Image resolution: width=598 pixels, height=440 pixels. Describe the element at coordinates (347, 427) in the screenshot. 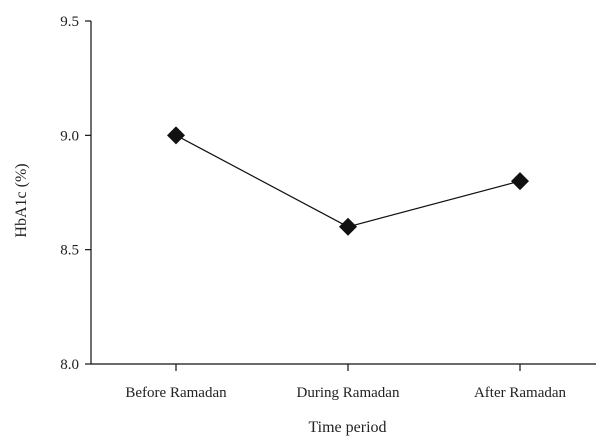

I see `x-axis-label: Time period` at that location.